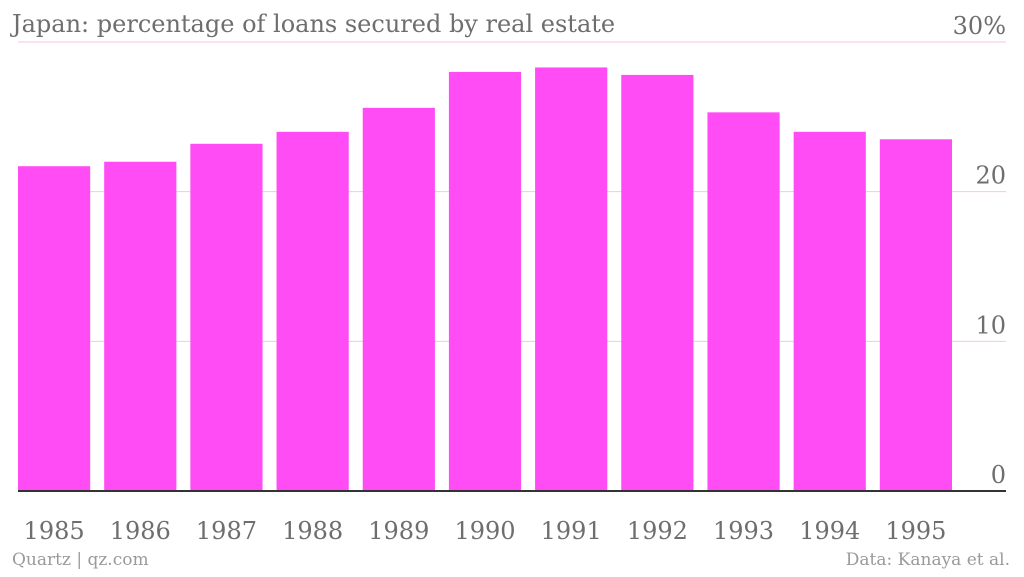 This screenshot has width=1024, height=577. I want to click on bar-1985, so click(54, 328).